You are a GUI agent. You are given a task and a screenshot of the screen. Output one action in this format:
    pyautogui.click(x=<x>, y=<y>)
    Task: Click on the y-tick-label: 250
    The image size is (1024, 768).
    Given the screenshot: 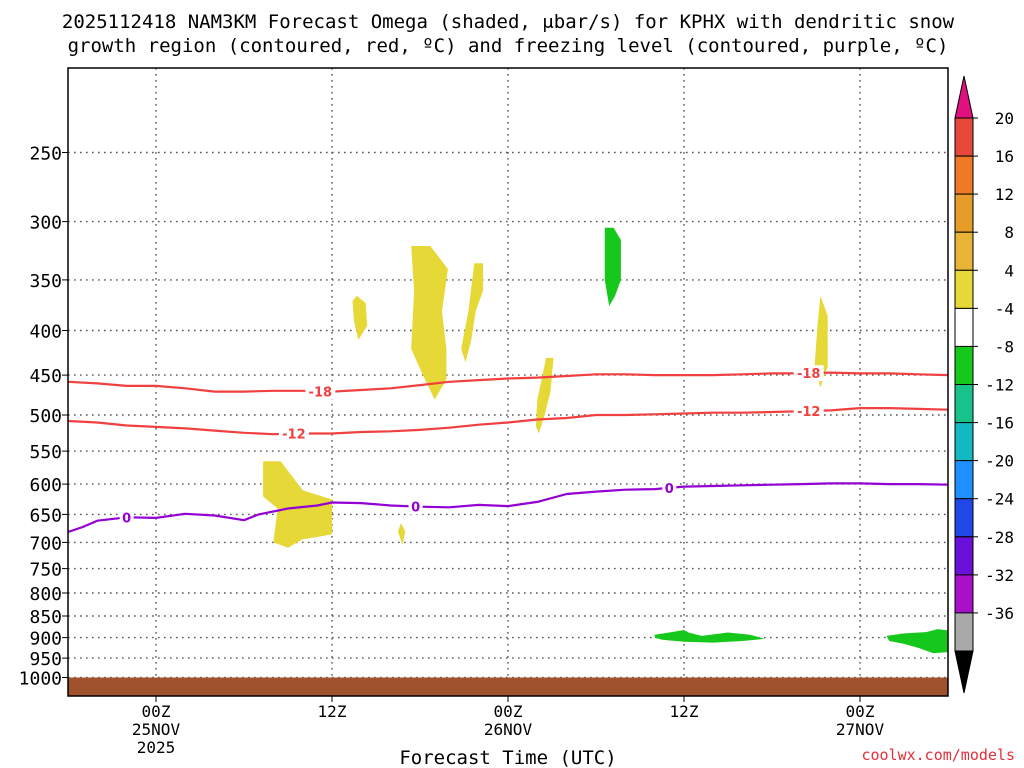 What is the action you would take?
    pyautogui.click(x=45, y=154)
    